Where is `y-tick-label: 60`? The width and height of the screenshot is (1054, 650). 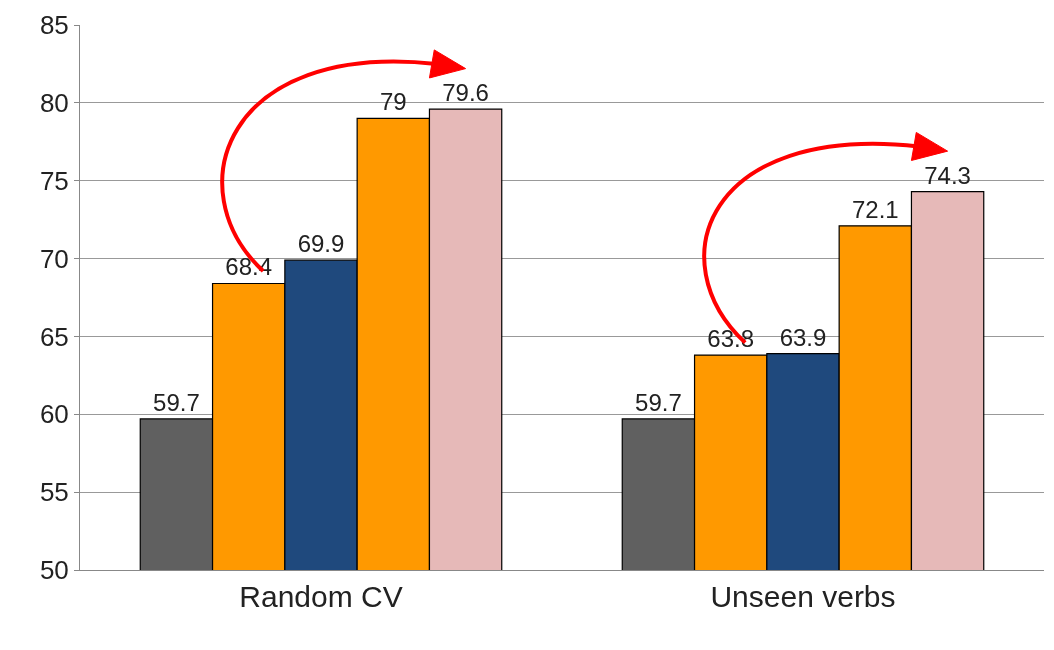 y-tick-label: 60 is located at coordinates (54, 414).